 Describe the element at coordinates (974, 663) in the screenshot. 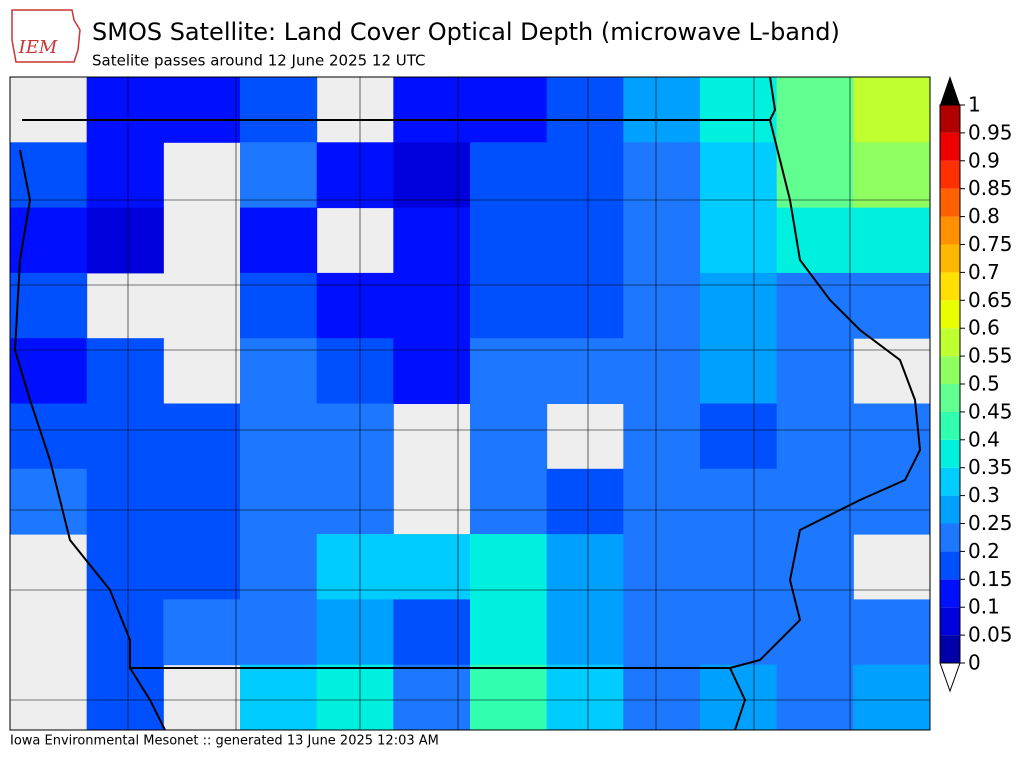

I see `colorbar-tick-label: 0` at that location.